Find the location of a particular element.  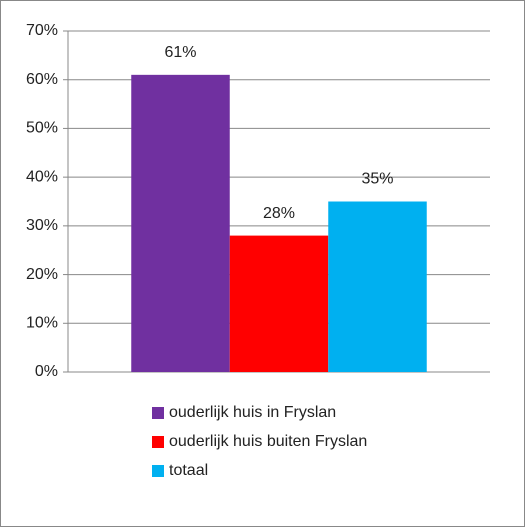

y-tick-label: 10% is located at coordinates (42, 323).